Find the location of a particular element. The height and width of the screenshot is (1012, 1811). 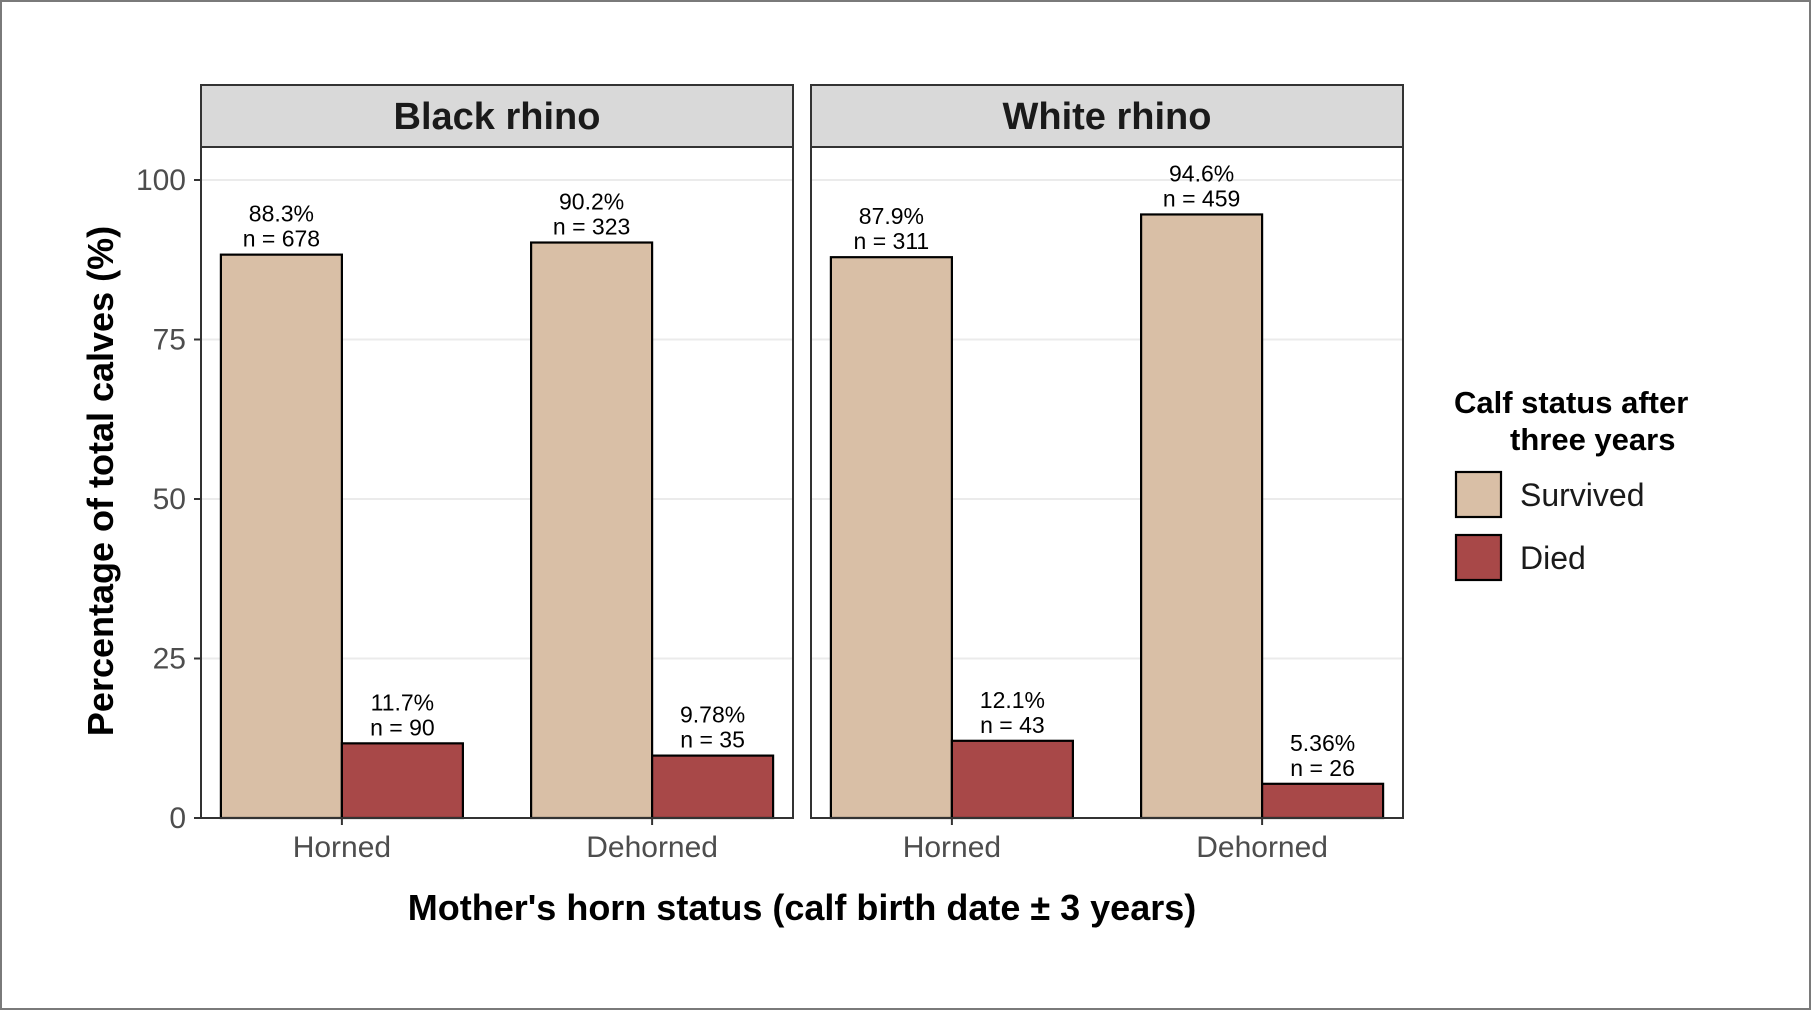

y-tick-label: 75 is located at coordinates (169, 340).